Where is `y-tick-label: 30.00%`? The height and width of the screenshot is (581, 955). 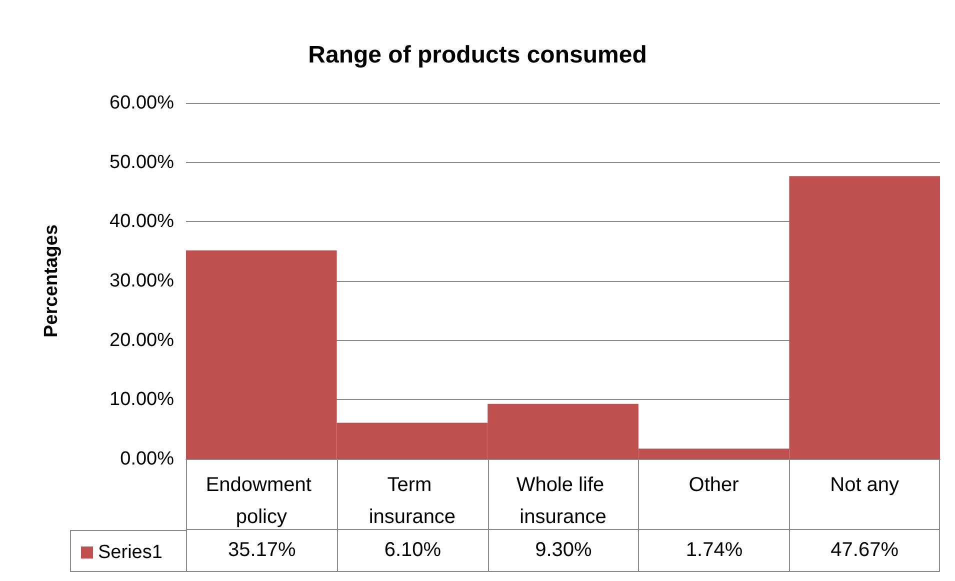
y-tick-label: 30.00% is located at coordinates (142, 281).